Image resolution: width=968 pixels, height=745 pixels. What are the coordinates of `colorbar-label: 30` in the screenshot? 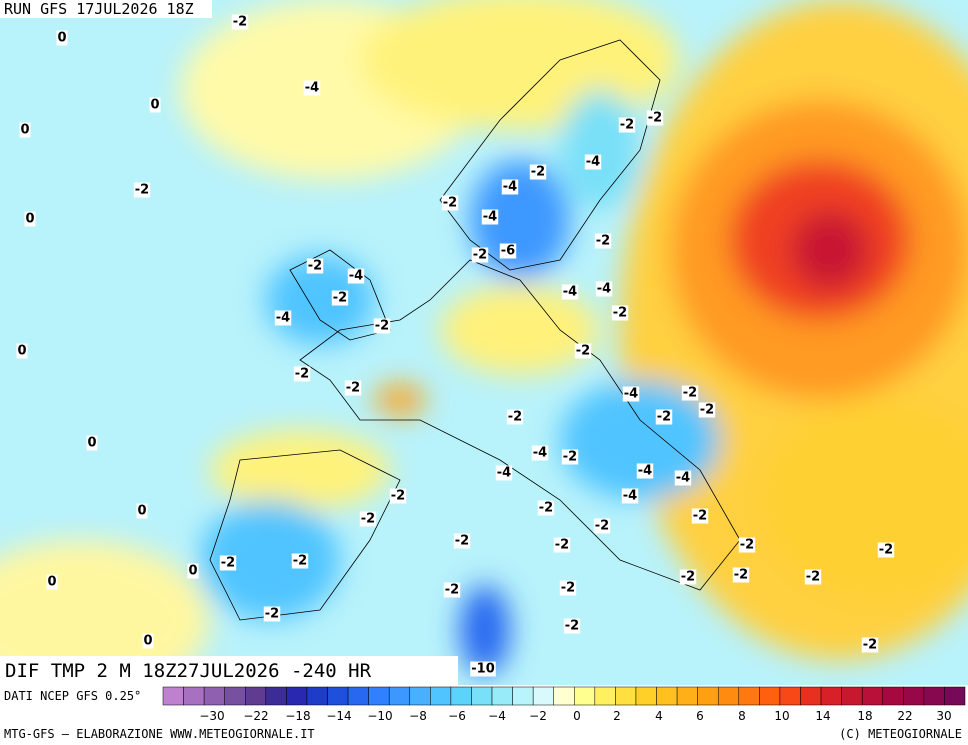 It's located at (943, 716).